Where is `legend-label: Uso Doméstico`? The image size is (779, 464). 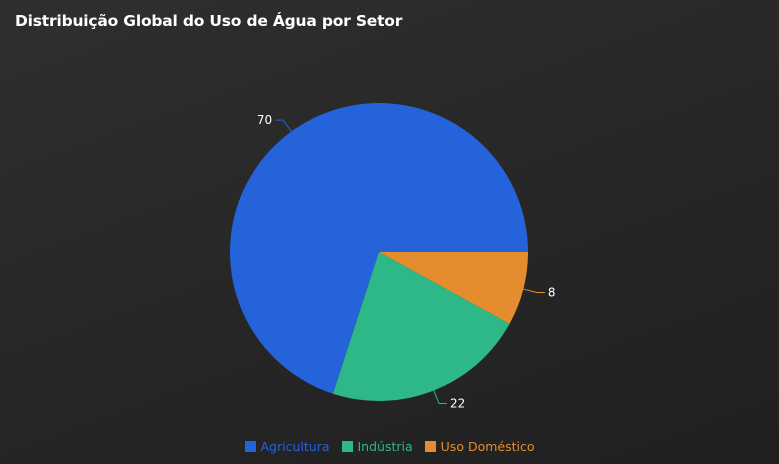 legend-label: Uso Doméstico is located at coordinates (487, 446).